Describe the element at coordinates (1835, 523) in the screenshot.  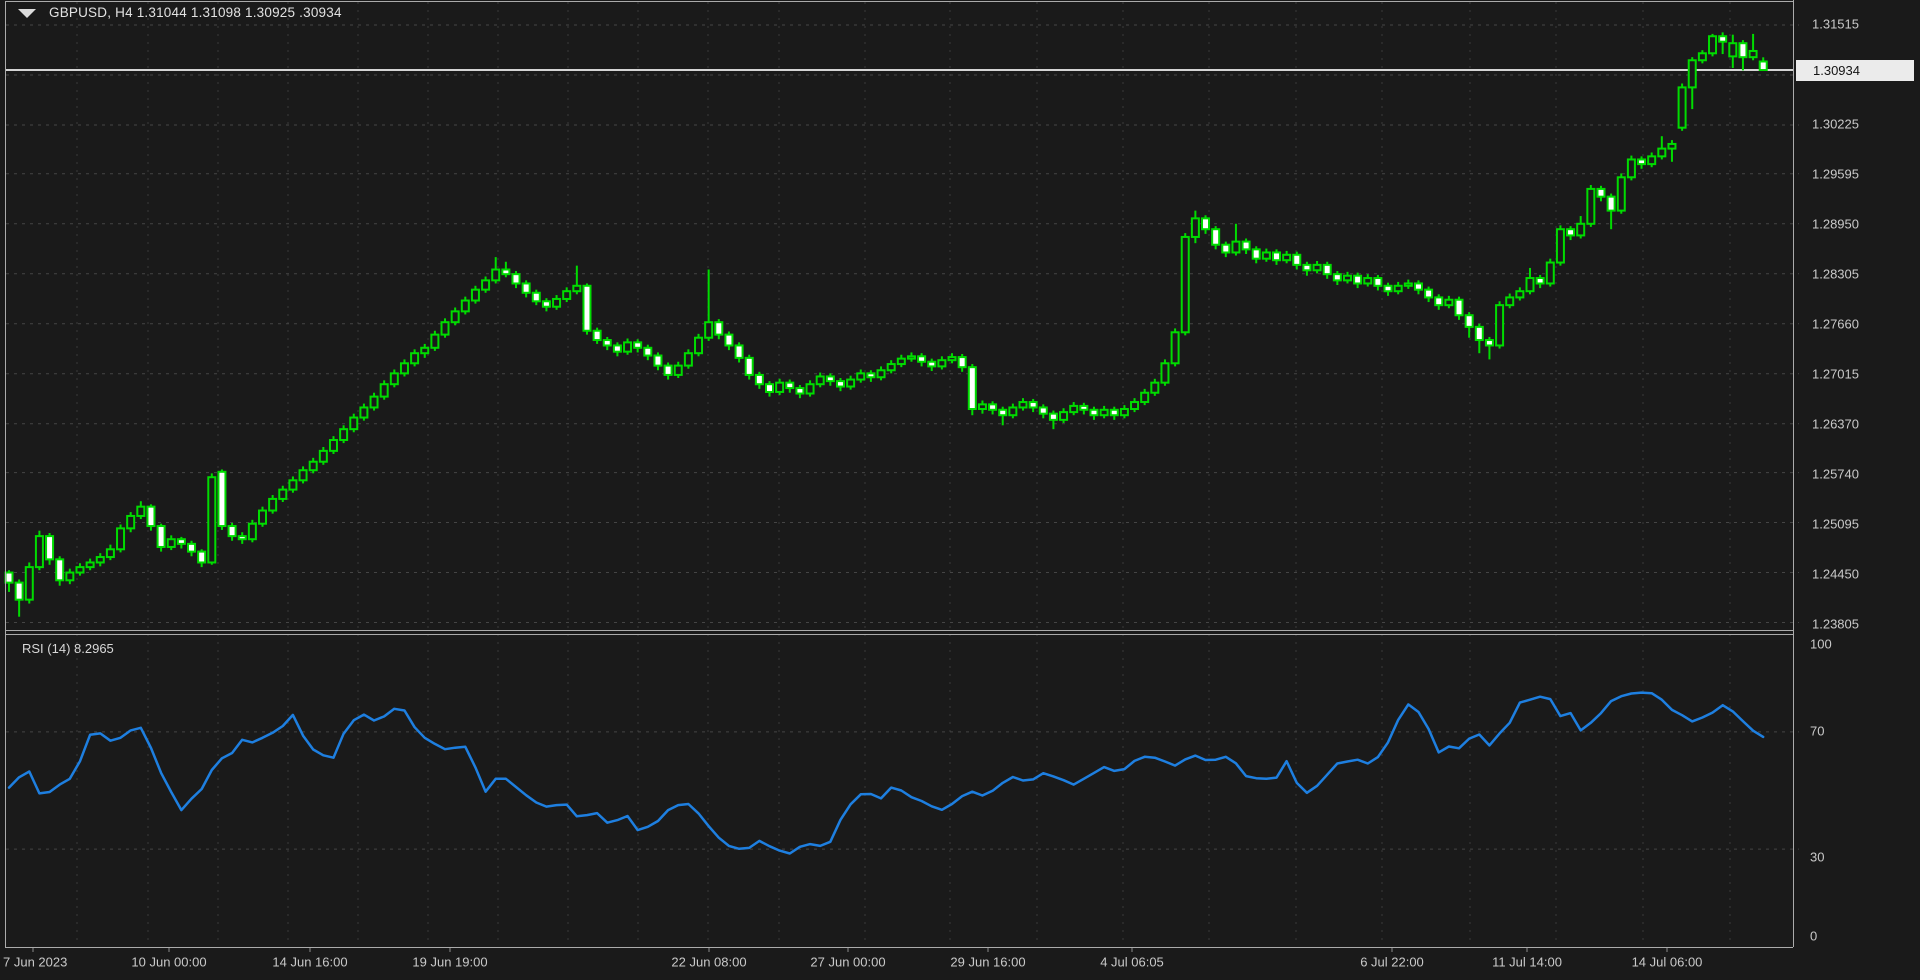
I see `svg-text: 1.25095` at that location.